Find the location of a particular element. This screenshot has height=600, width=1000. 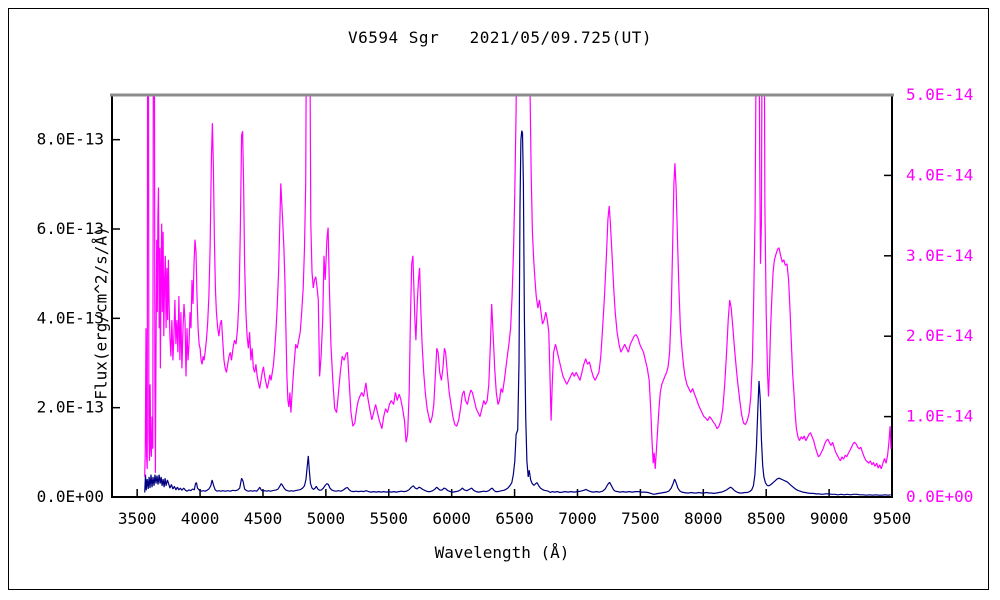

y-right-tick-label: 1.0E-14 is located at coordinates (939, 416).